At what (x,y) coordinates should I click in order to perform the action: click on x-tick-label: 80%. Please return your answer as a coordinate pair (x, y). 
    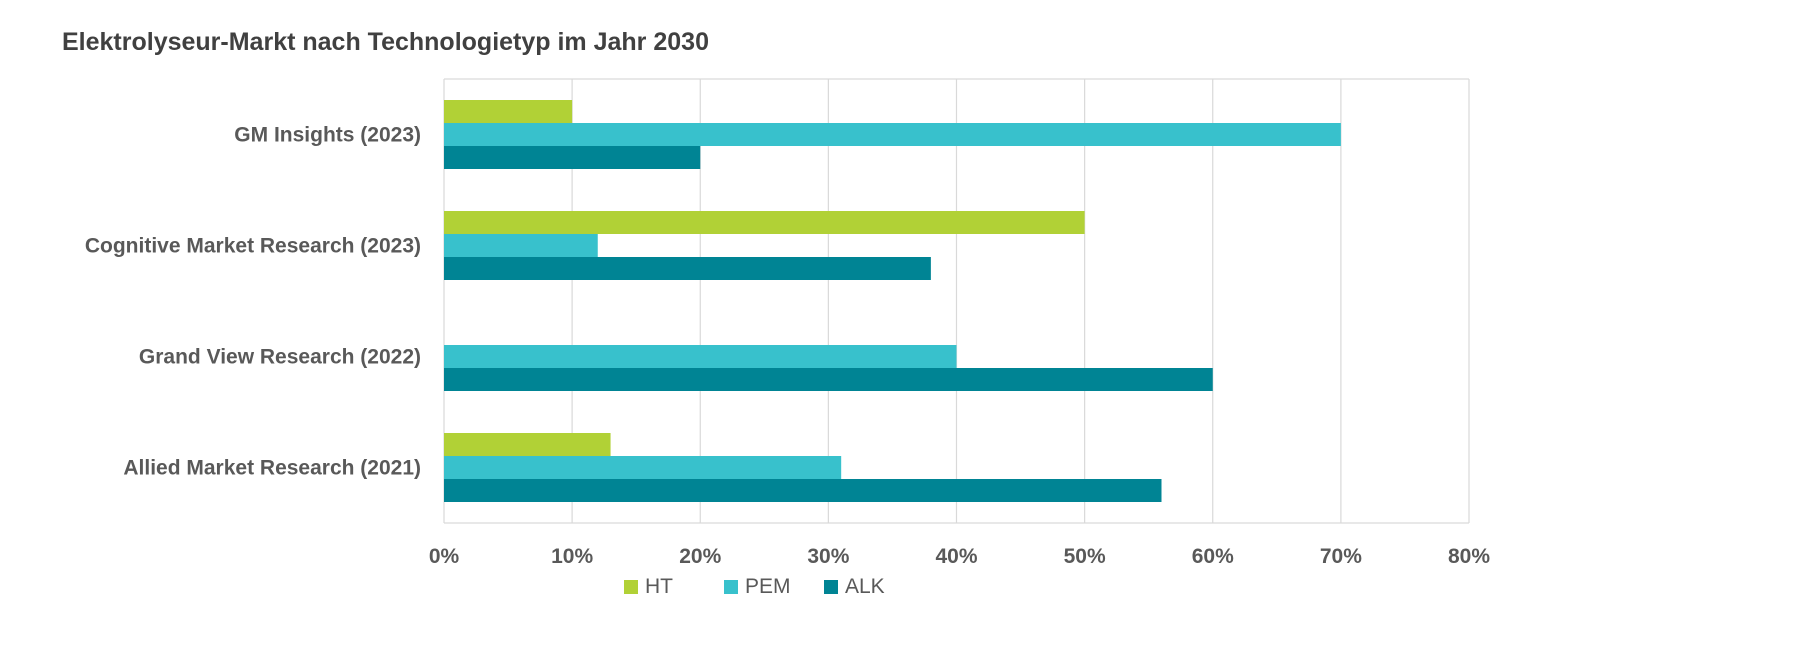
    Looking at the image, I should click on (1469, 556).